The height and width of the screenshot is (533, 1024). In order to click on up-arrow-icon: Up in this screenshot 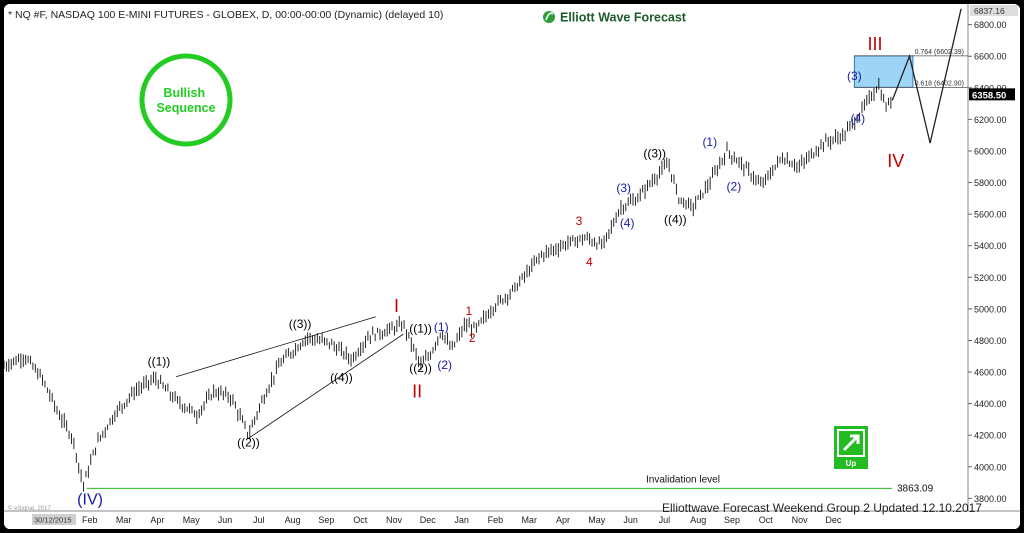, I will do `click(851, 447)`.